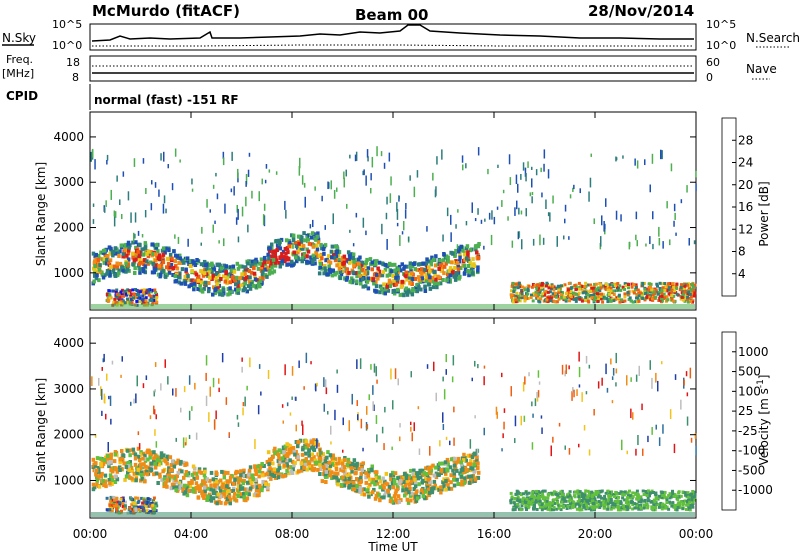  What do you see at coordinates (713, 62) in the screenshot?
I see `nave-tick-60: 60` at bounding box center [713, 62].